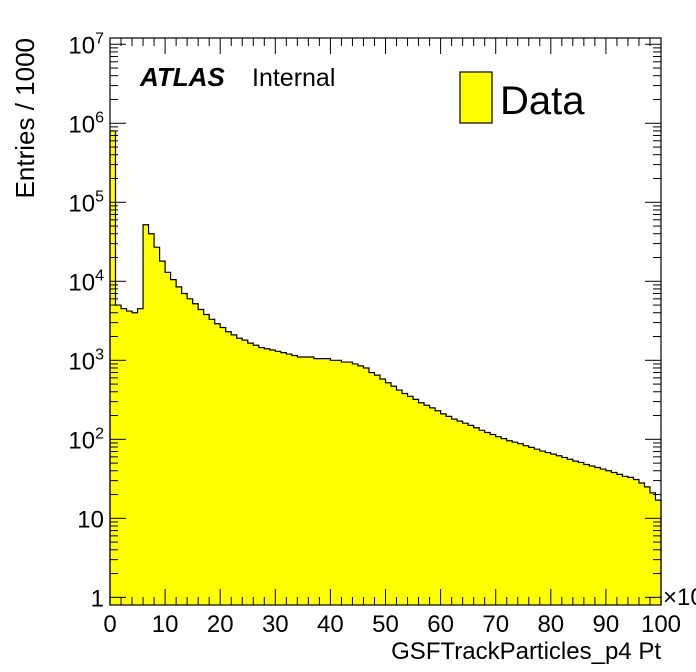 The width and height of the screenshot is (696, 672). I want to click on x-tick-label: 90, so click(606, 624).